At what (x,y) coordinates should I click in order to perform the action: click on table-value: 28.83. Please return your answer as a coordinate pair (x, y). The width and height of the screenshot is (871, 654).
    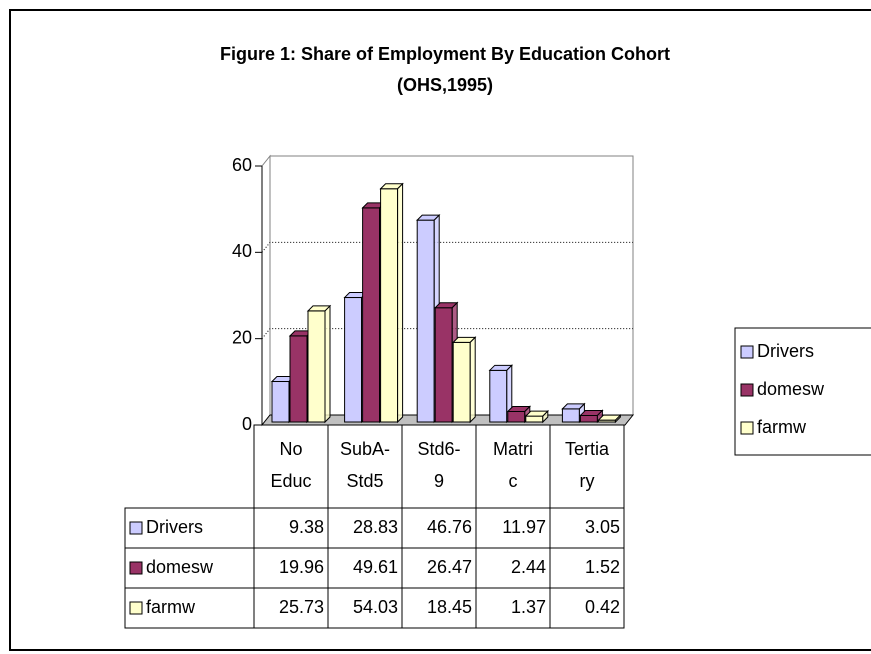
    Looking at the image, I should click on (375, 527).